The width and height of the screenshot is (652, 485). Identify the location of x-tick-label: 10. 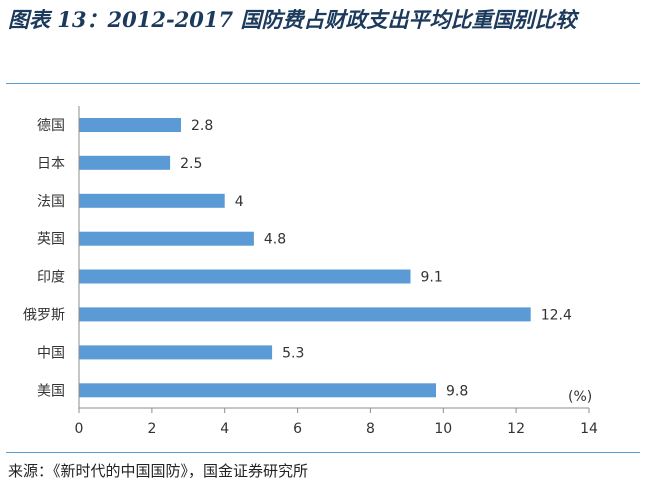
(443, 429).